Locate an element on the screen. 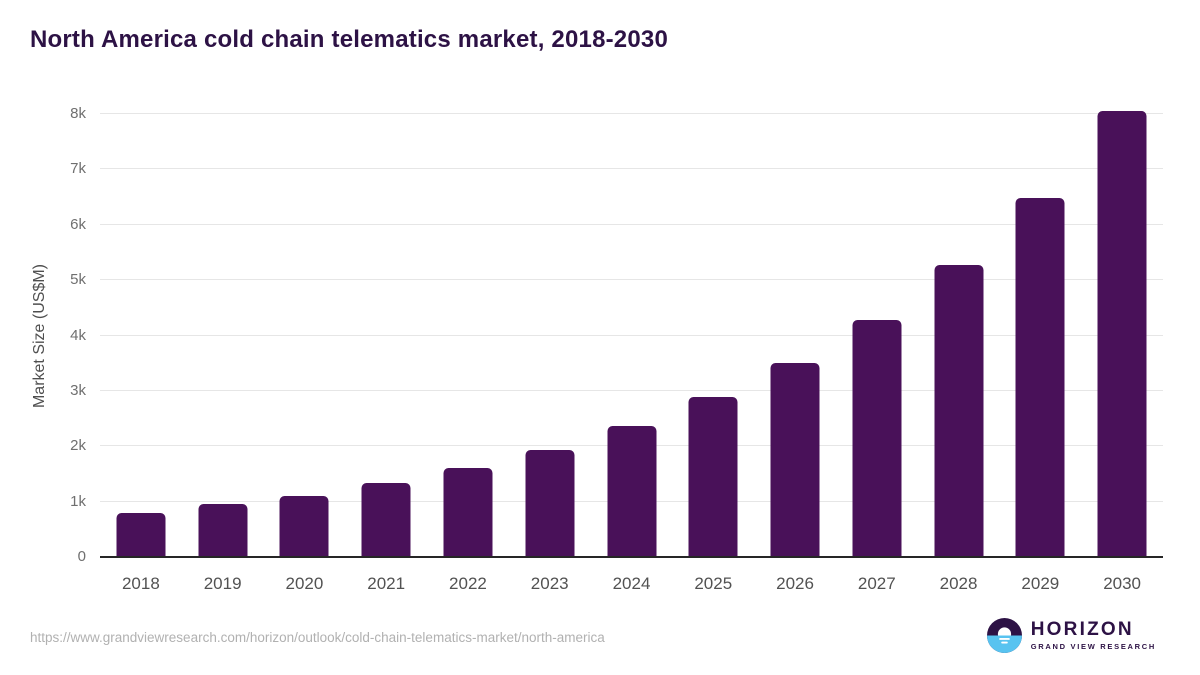  bar-2030 is located at coordinates (1122, 333).